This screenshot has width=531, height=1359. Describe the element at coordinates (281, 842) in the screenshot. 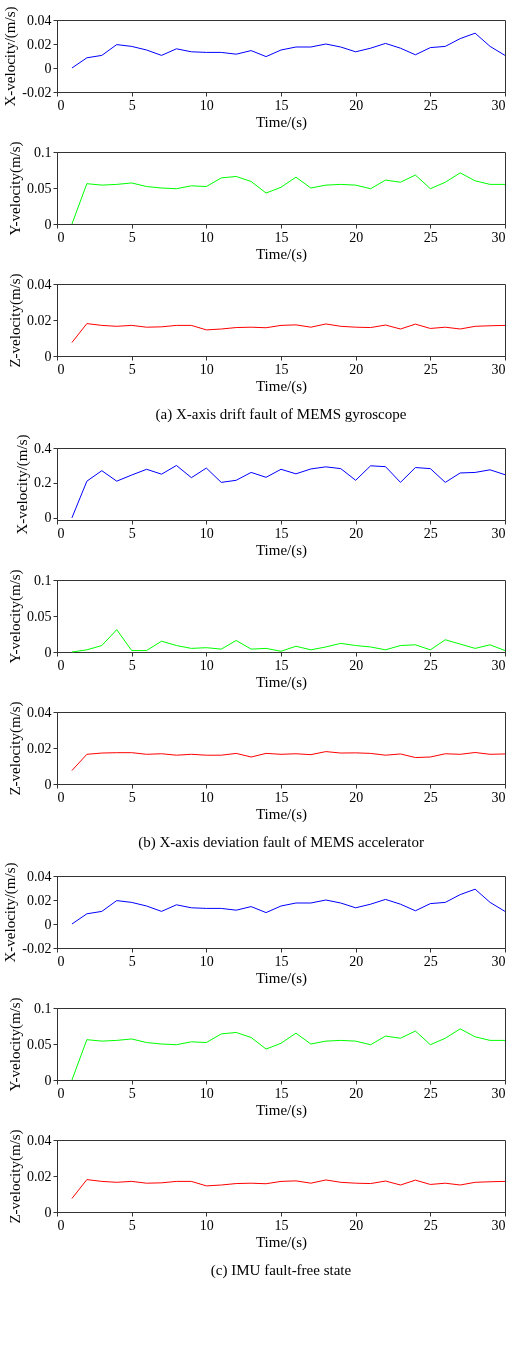

I see `text: (b) X-axis deviation fault of MEMS accelerator` at that location.